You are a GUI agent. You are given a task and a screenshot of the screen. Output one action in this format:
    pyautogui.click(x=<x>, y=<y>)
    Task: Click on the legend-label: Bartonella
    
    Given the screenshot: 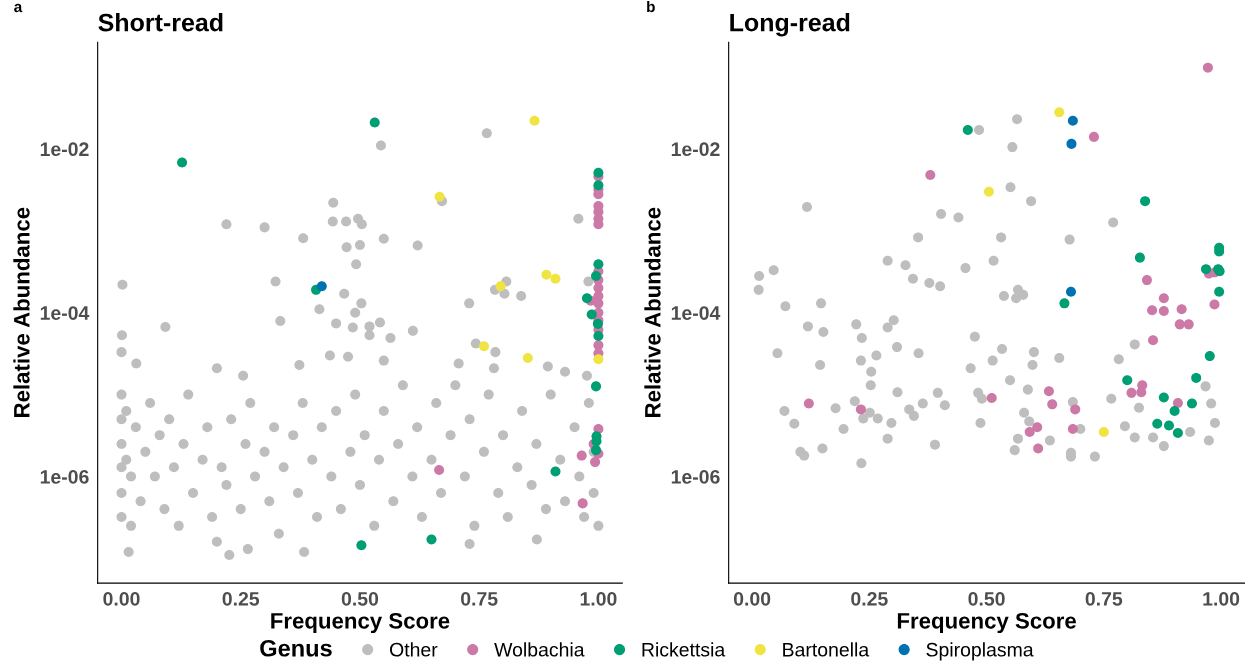 What is the action you would take?
    pyautogui.click(x=826, y=649)
    